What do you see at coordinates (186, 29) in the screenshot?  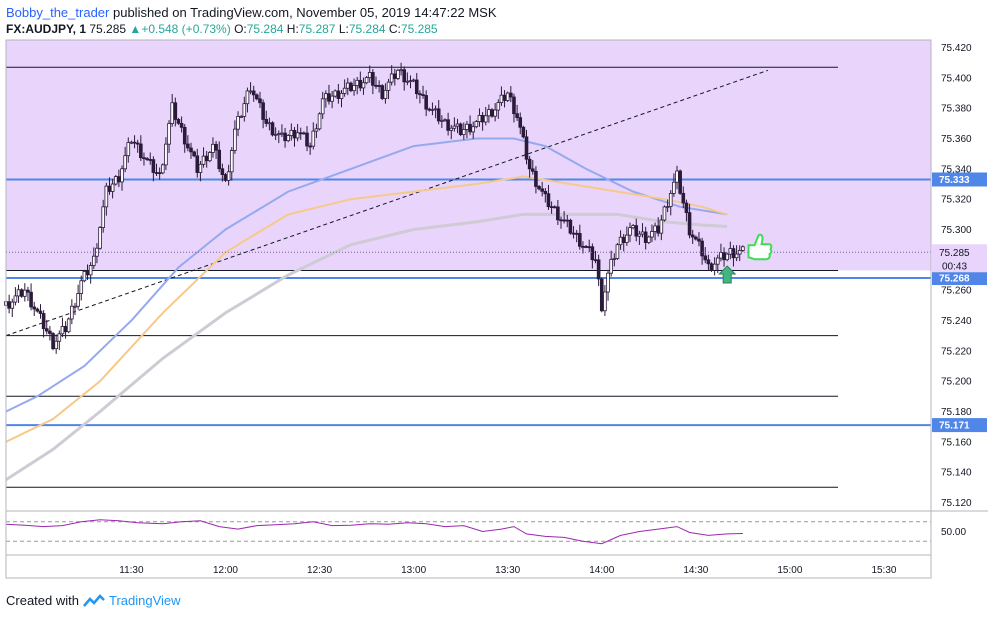 I see `change-value: +0.548 (+0.73%)` at bounding box center [186, 29].